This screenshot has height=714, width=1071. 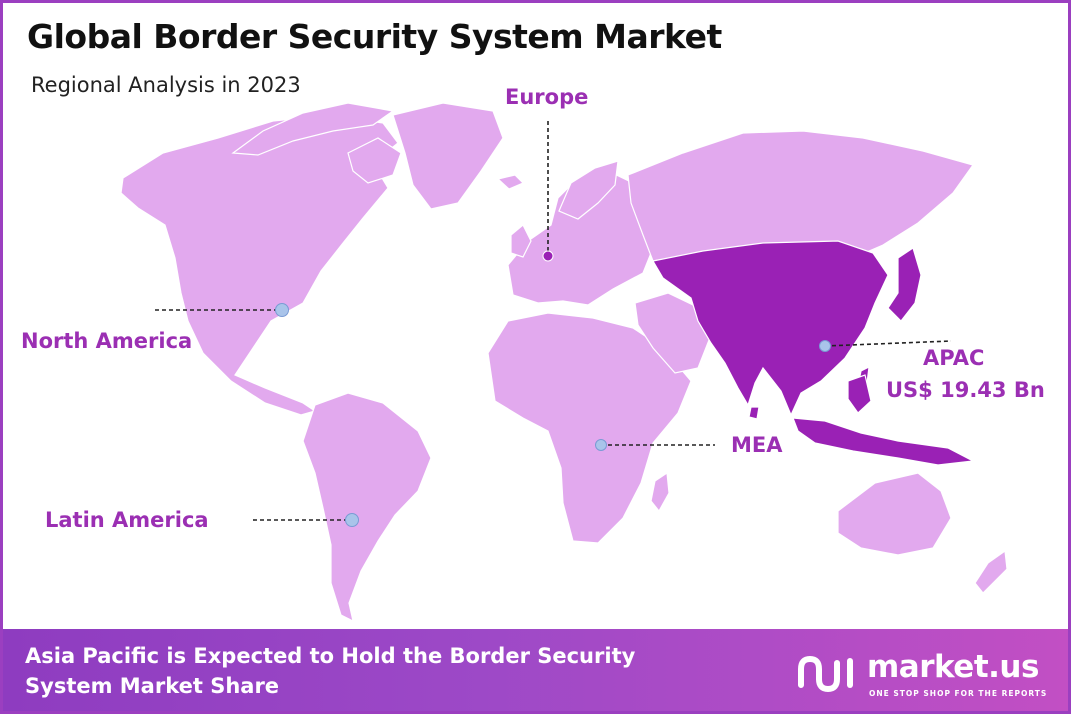 I want to click on baffin-island, so click(x=374, y=160).